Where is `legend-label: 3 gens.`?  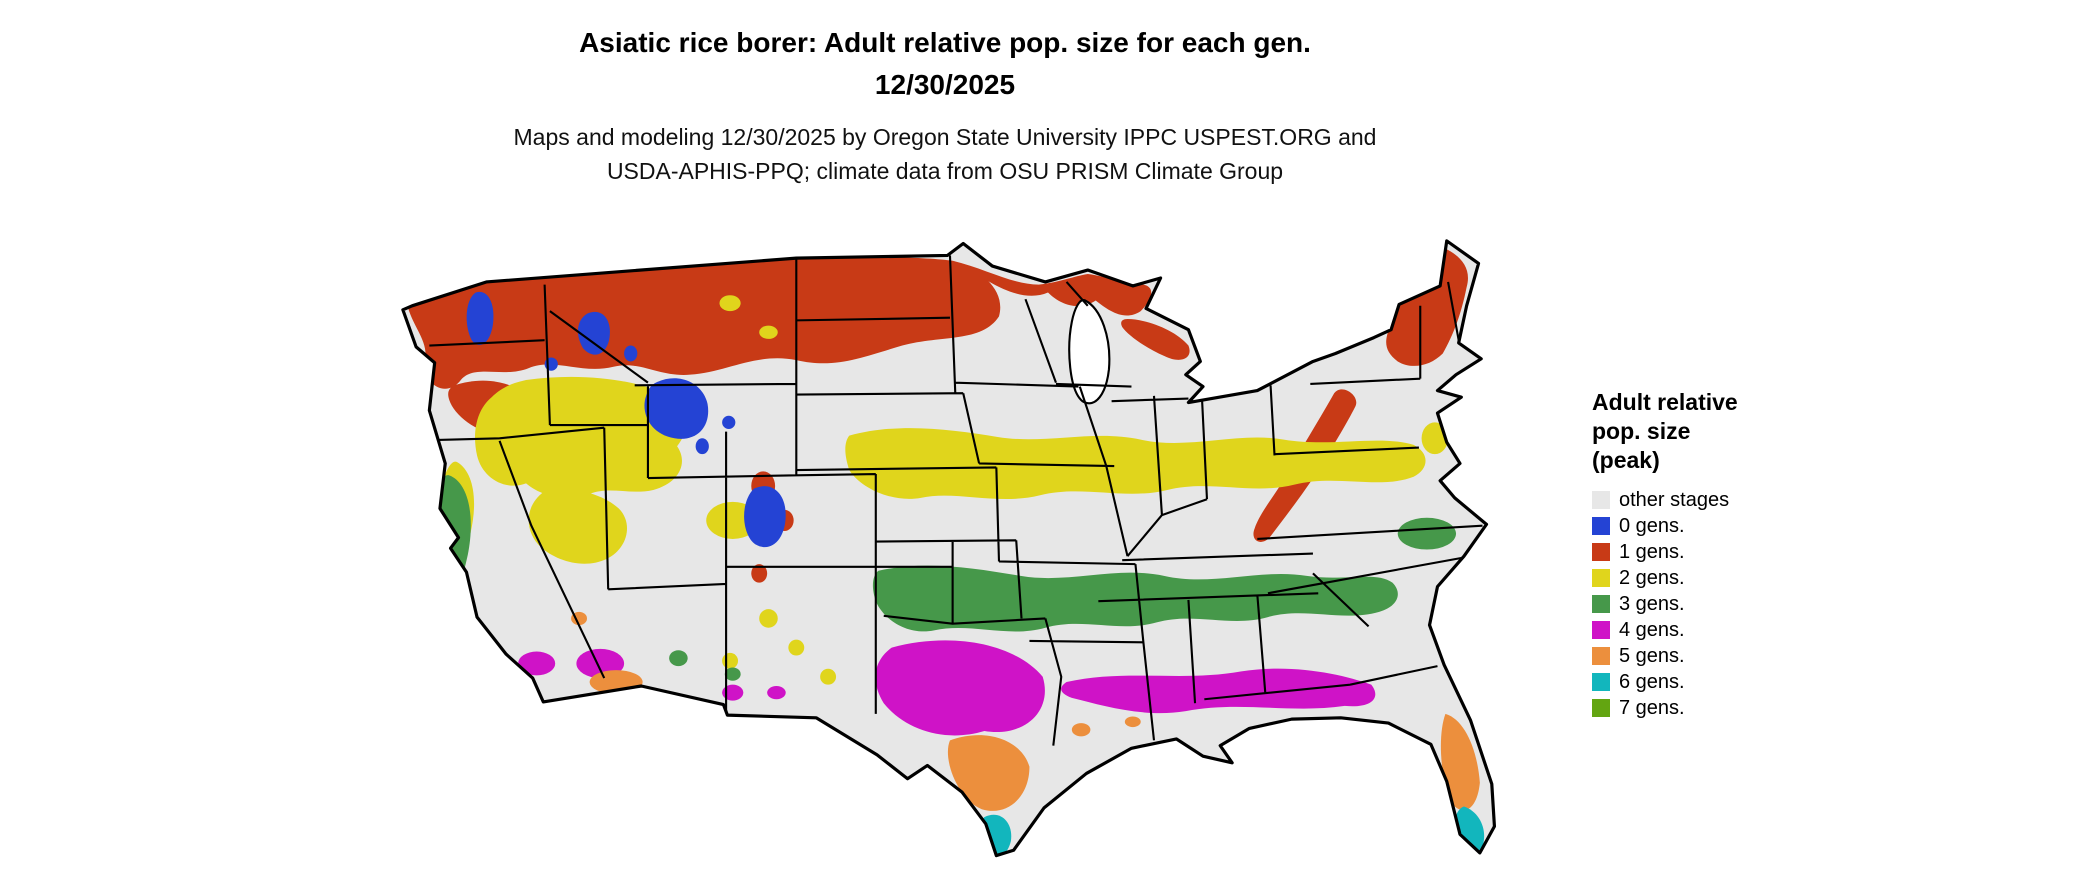 legend-label: 3 gens. is located at coordinates (1652, 603).